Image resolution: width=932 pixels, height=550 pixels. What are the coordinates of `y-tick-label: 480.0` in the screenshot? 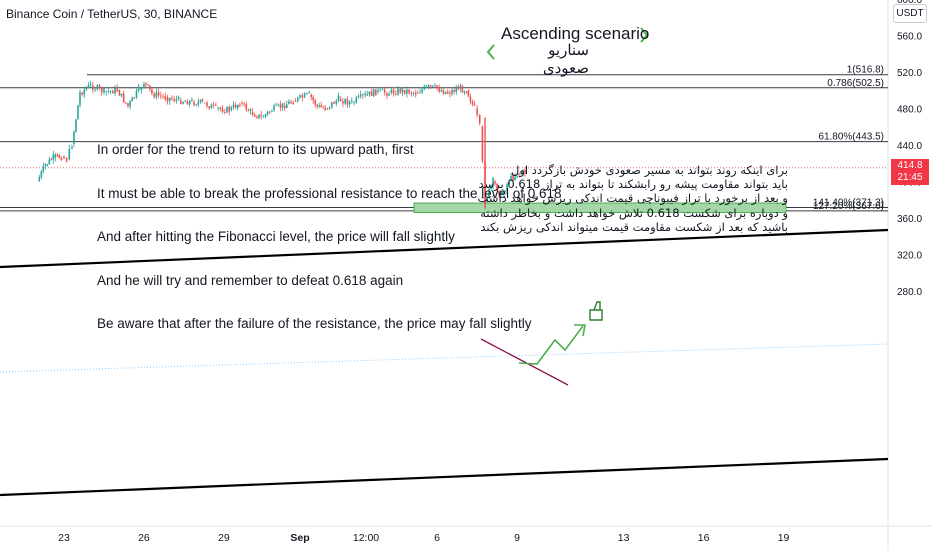 It's located at (909, 109).